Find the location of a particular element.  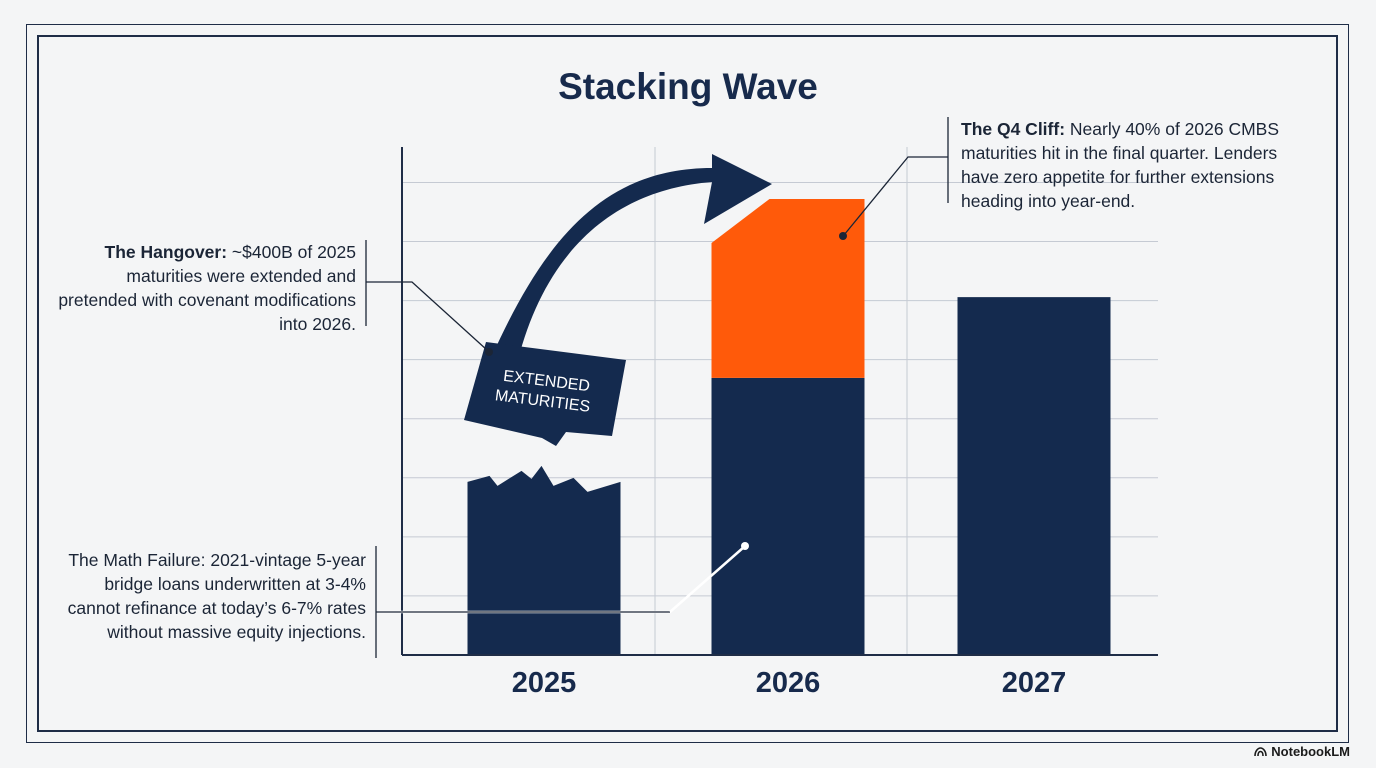

x-tick-labels: 2025 2026 2027 is located at coordinates (789, 683).